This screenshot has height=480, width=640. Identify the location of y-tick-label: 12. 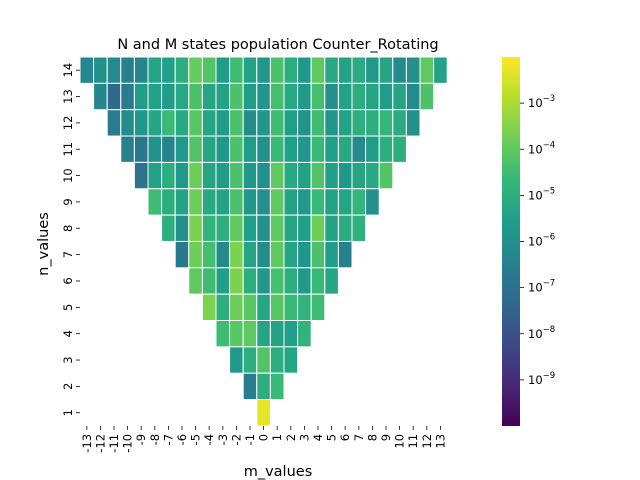
(68, 123).